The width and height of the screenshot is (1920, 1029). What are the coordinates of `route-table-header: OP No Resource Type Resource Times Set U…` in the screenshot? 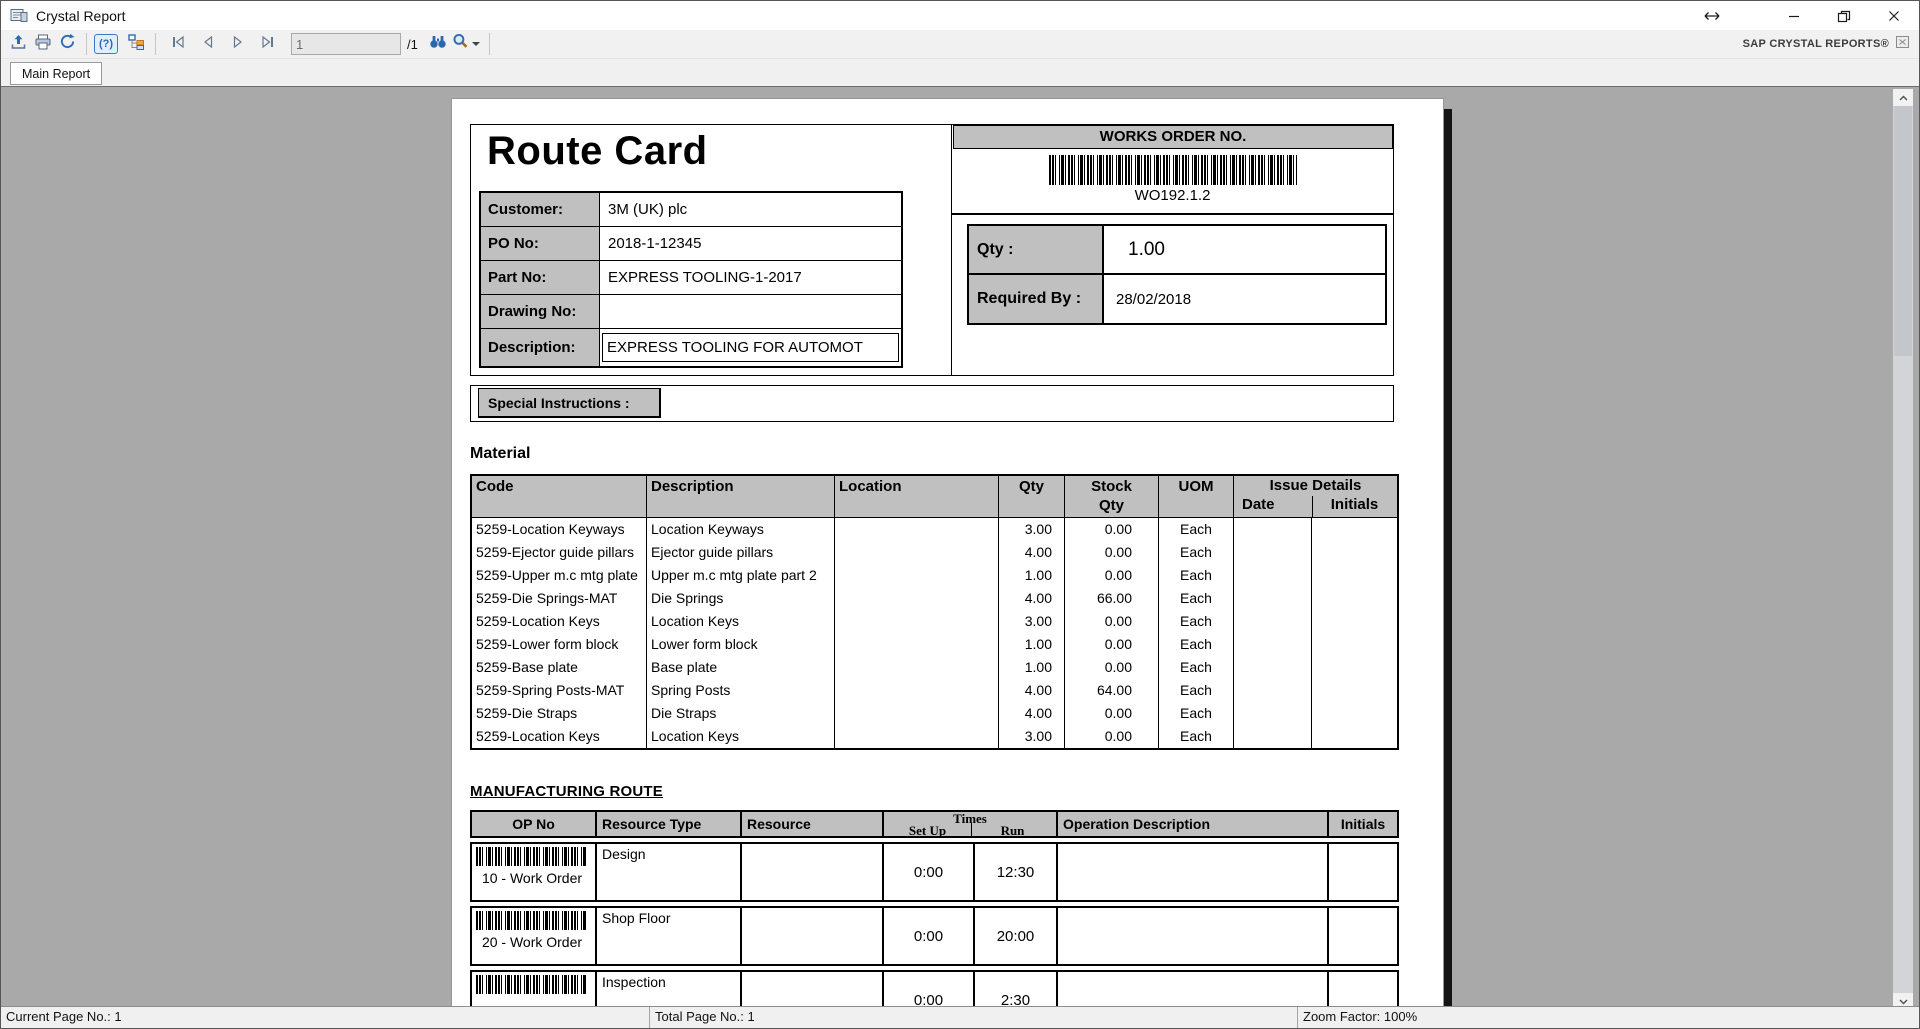 It's located at (934, 824).